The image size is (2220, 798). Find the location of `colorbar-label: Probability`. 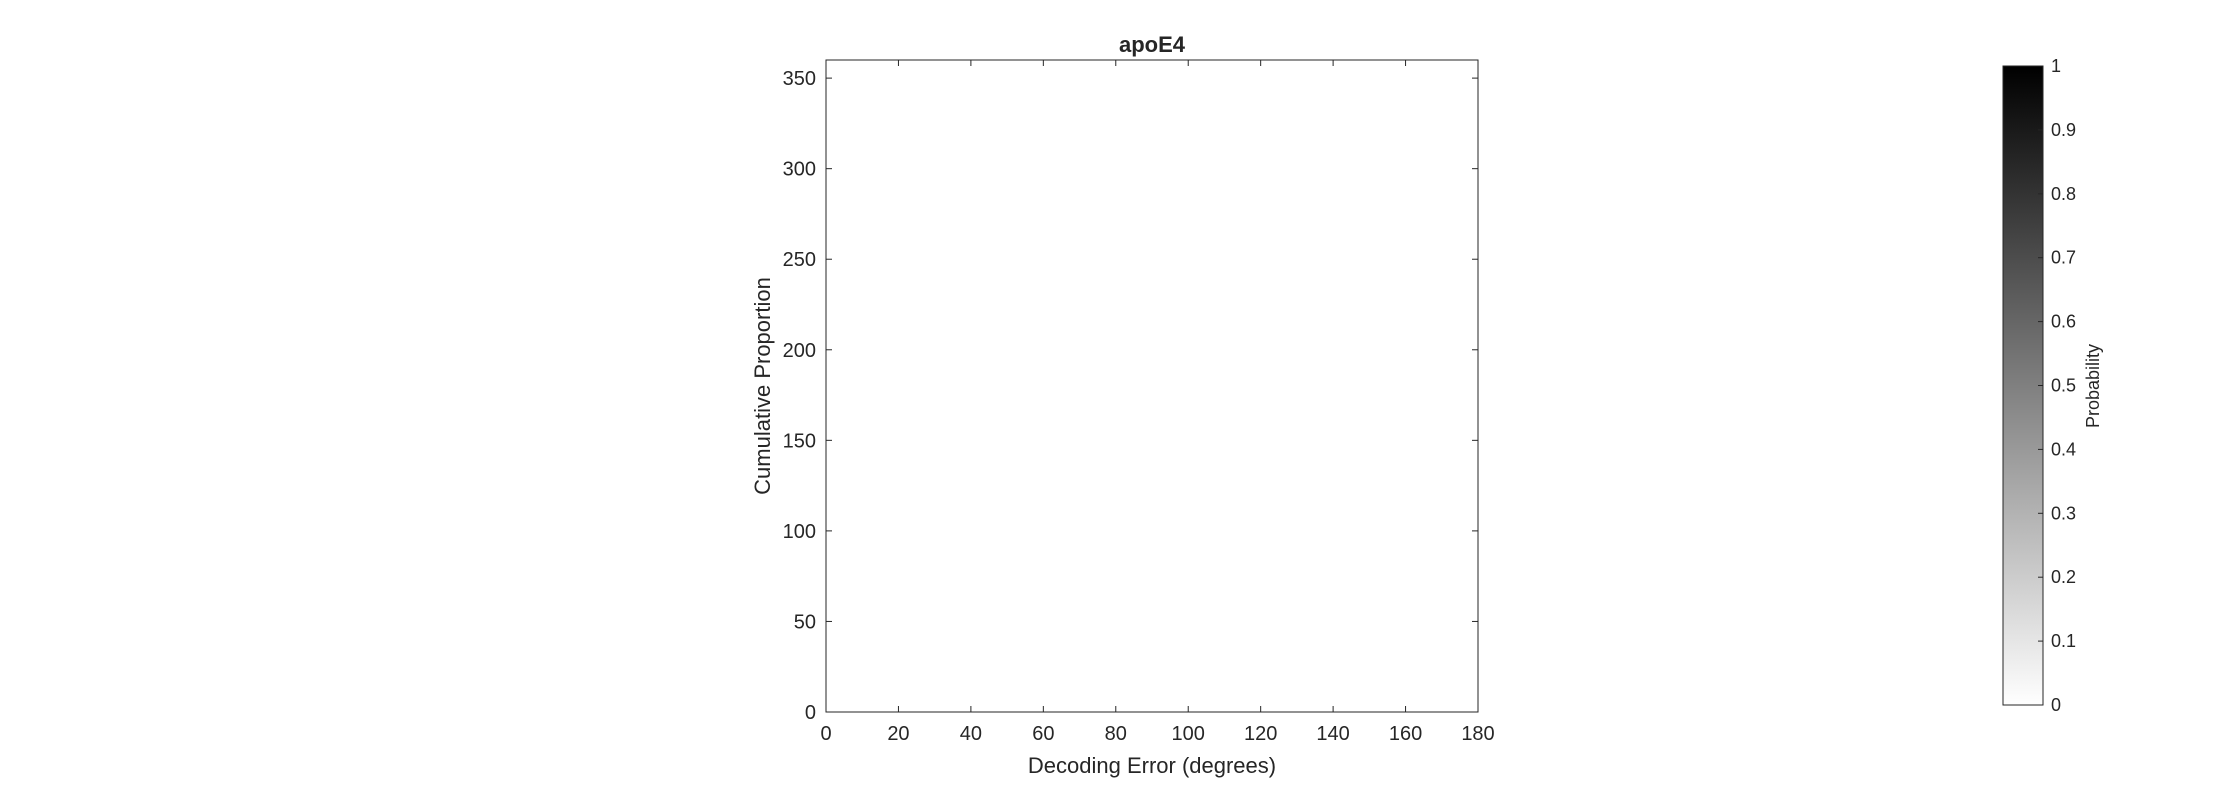

colorbar-label: Probability is located at coordinates (2093, 386).